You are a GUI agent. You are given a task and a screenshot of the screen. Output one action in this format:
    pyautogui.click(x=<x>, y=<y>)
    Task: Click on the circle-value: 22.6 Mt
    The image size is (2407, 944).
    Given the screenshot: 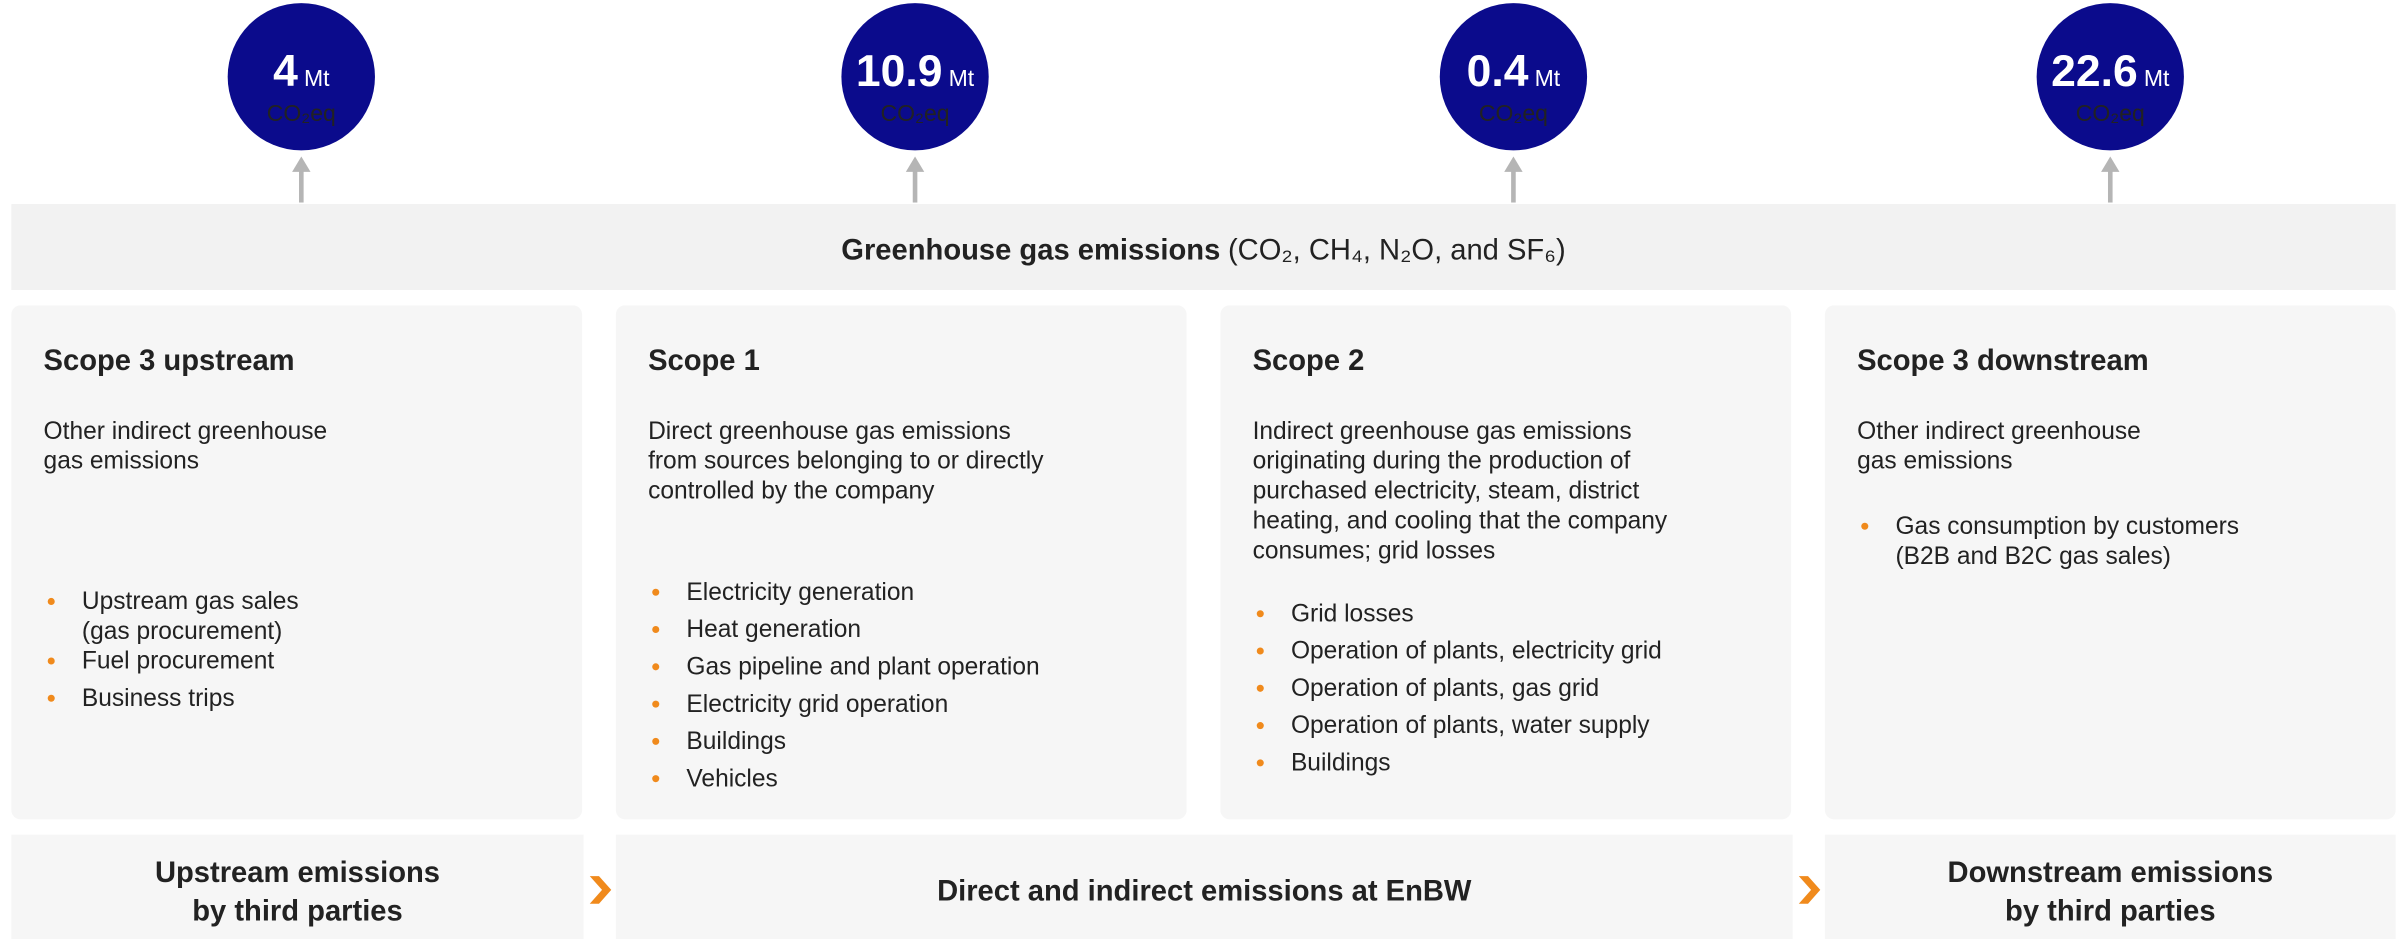 What is the action you would take?
    pyautogui.click(x=2110, y=71)
    